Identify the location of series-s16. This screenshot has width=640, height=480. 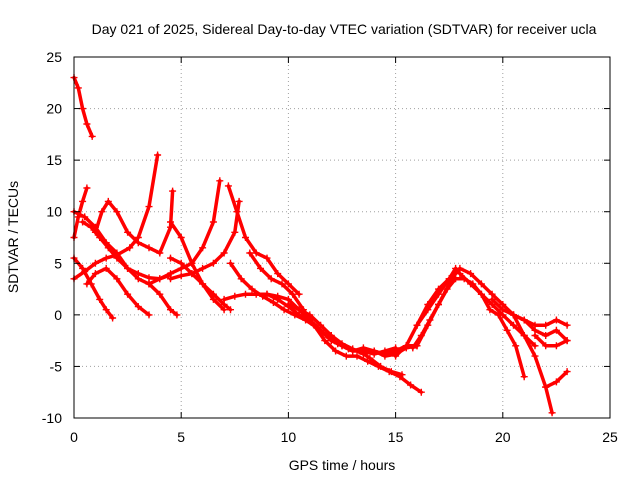
(335, 322).